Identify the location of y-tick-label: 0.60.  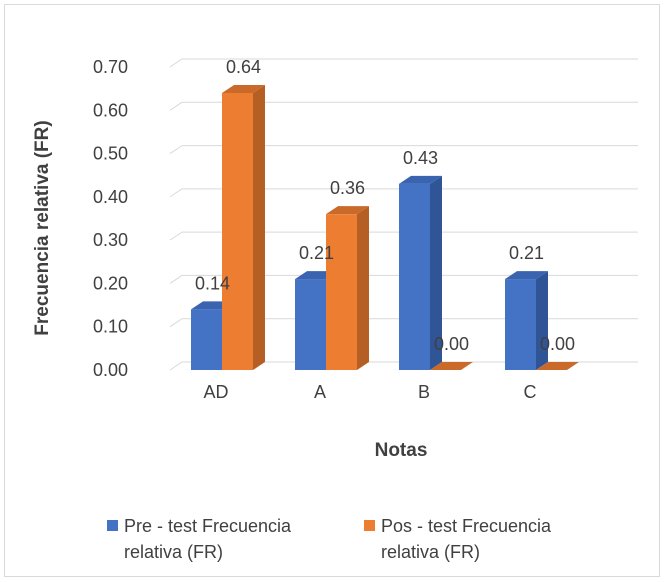
(110, 110).